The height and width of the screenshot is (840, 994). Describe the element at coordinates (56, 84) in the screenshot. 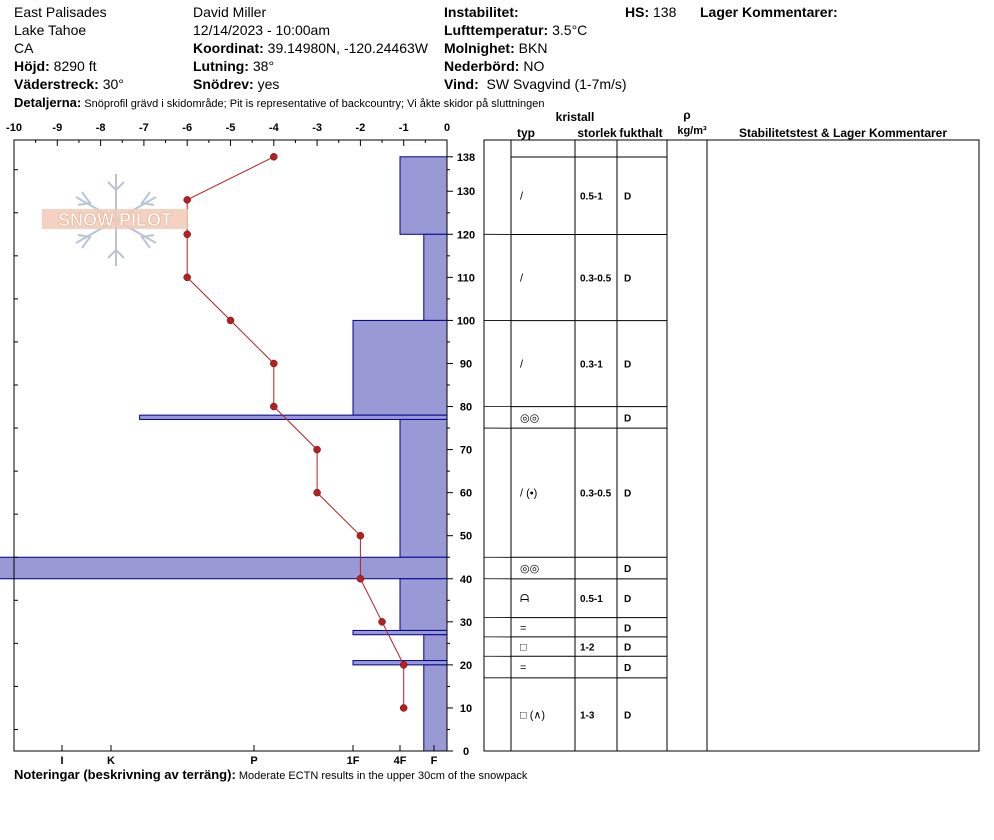

I see `aspect-label: Väderstreck:` at that location.